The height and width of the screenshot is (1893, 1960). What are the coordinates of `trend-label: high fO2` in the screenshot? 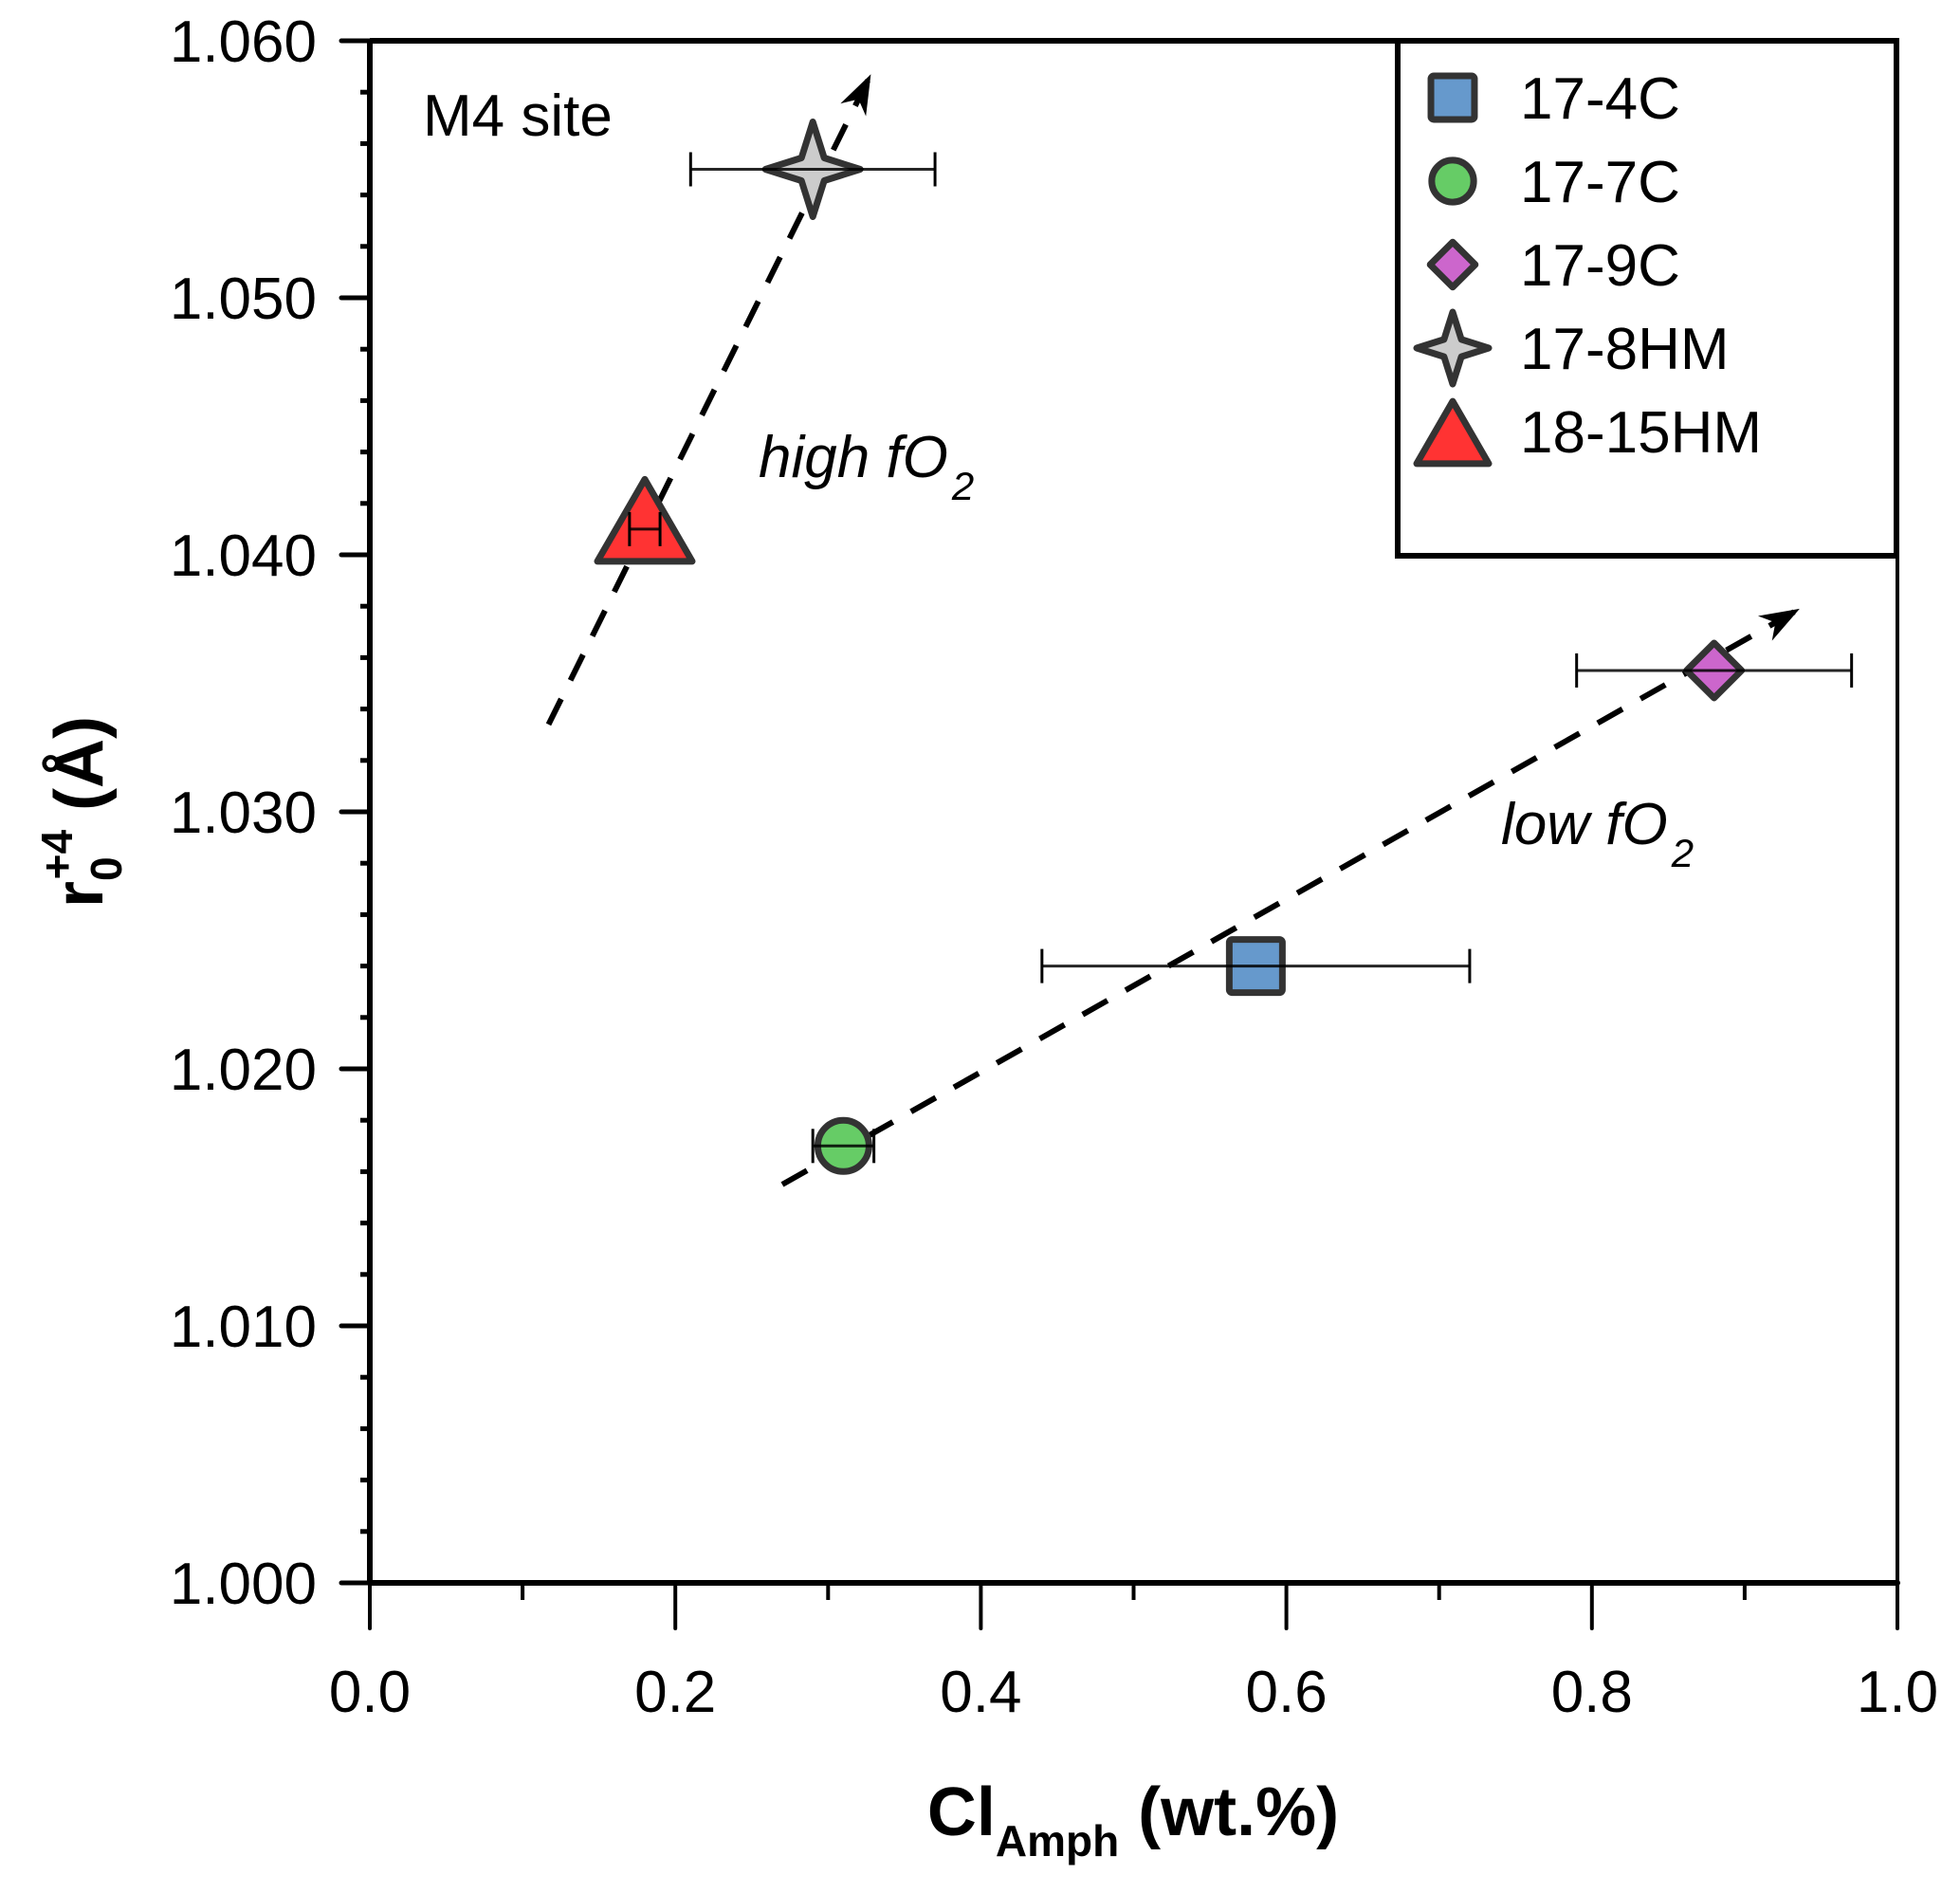 It's located at (866, 467).